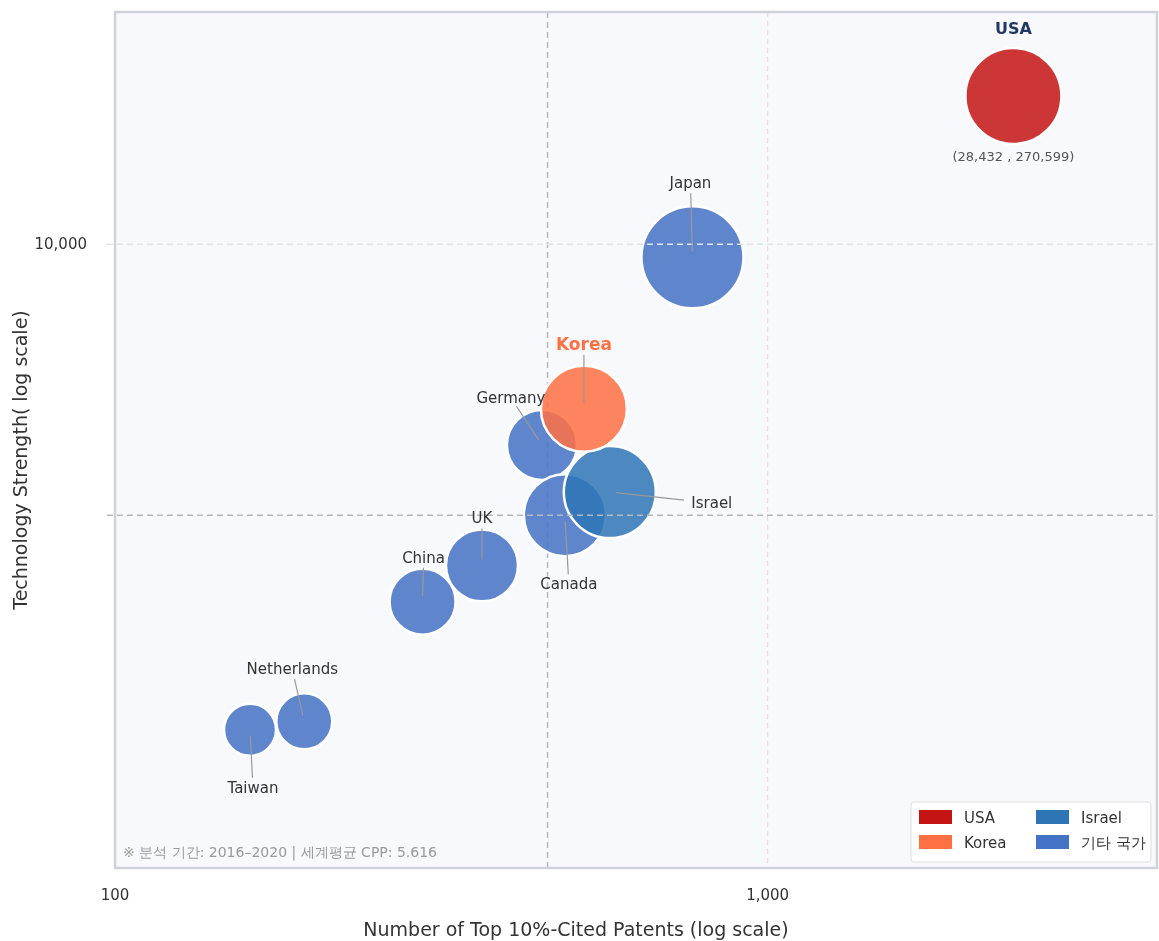 This screenshot has width=1159, height=941. Describe the element at coordinates (60, 244) in the screenshot. I see `text: 10,000` at that location.